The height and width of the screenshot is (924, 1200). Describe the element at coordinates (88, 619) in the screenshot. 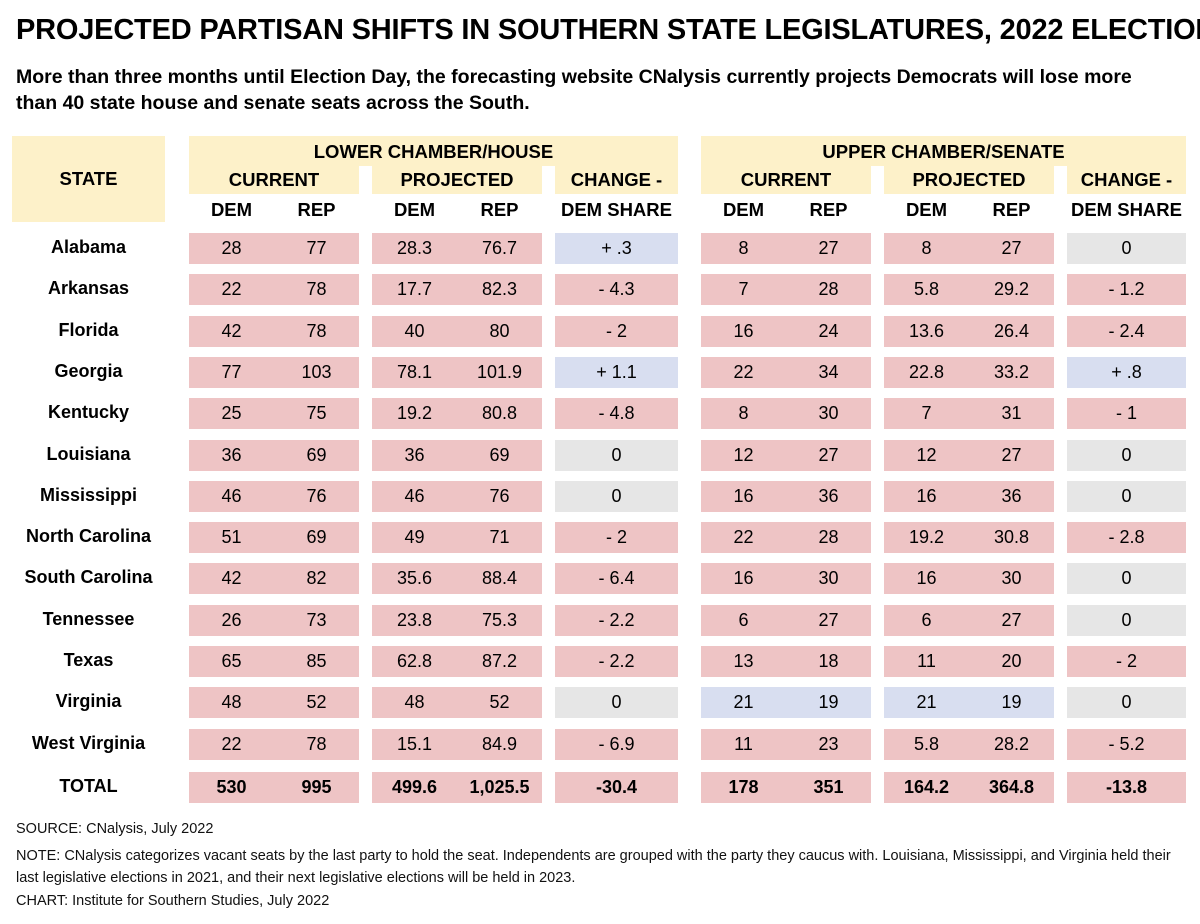

I see `state-label: Tennessee` at that location.